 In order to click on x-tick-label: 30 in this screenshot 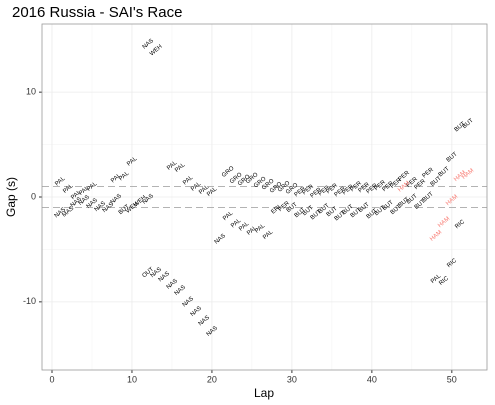, I will do `click(292, 379)`.